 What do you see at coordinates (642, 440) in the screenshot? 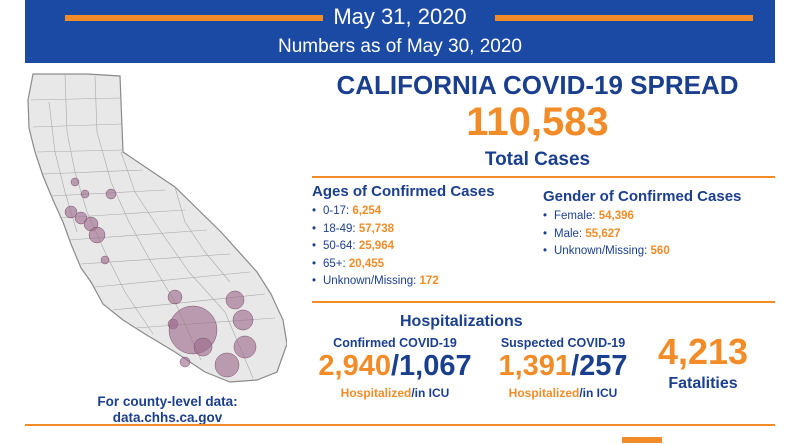
I see `footer-logo-mark` at bounding box center [642, 440].